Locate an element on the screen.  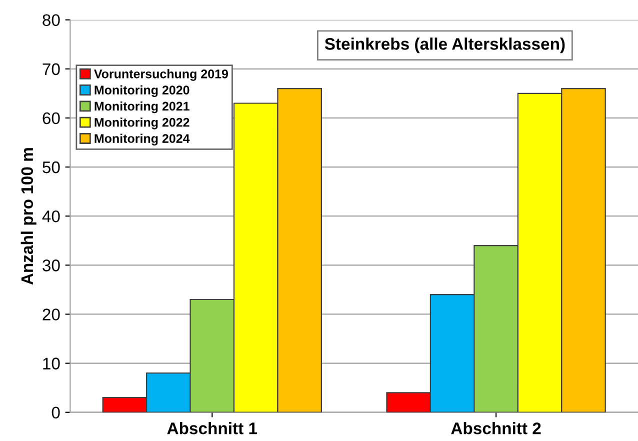
y-tick-label: 60 is located at coordinates (51, 118).